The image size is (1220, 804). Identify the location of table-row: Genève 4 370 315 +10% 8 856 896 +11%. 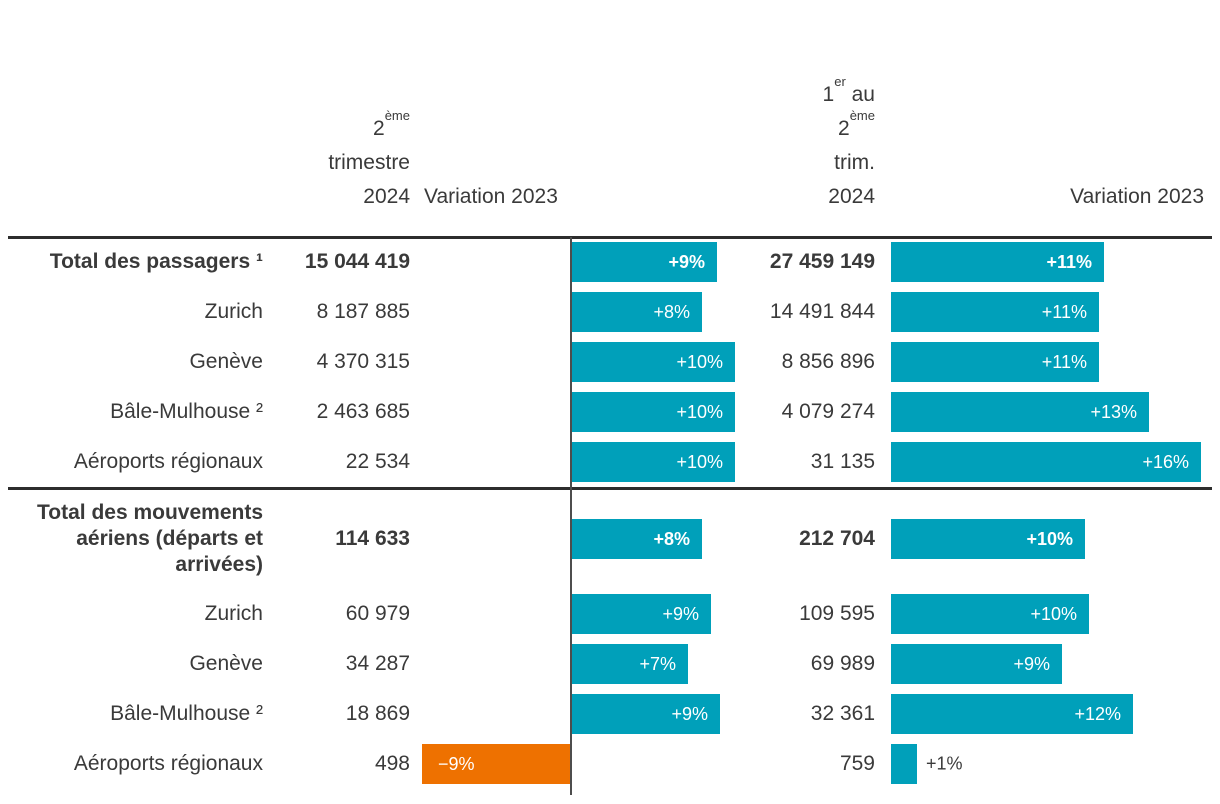
(610, 362).